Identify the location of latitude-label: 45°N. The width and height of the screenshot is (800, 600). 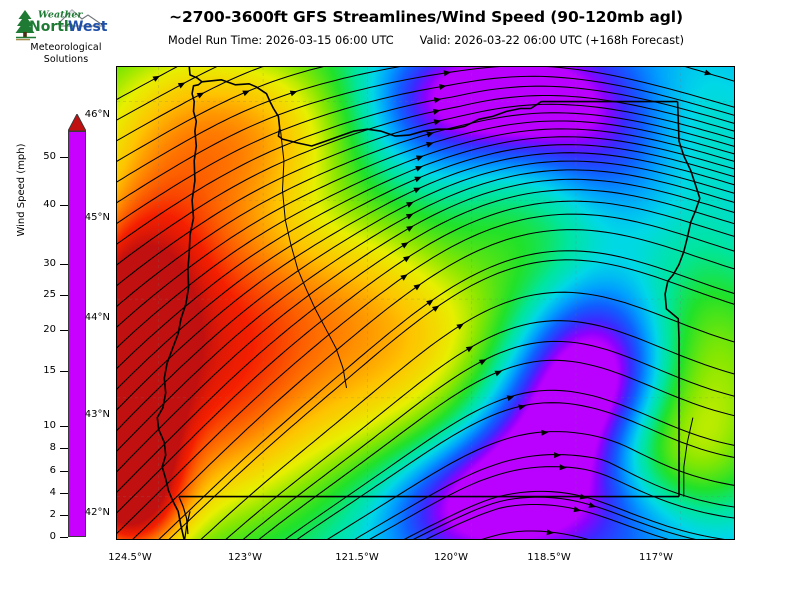
(97, 217).